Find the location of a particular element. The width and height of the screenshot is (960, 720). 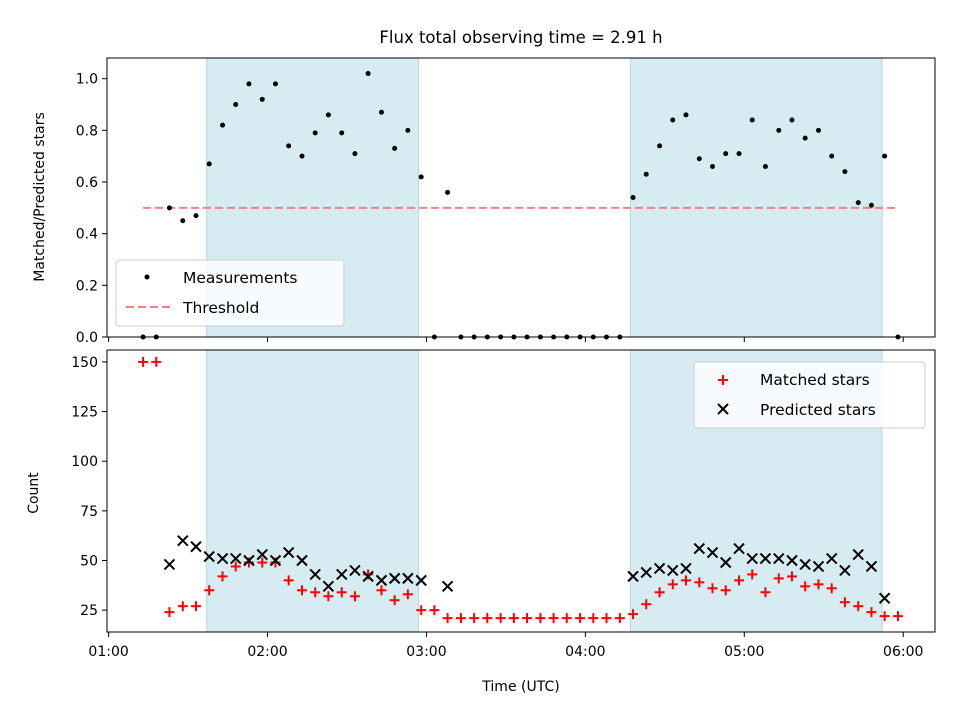

legend-matched-marker is located at coordinates (723, 380).